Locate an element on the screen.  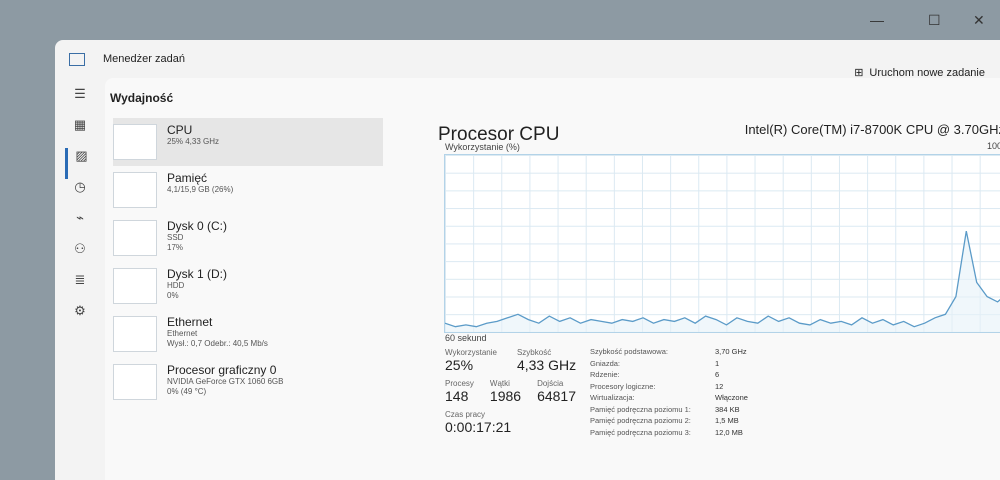
spec-key: Wirtualizacja: is located at coordinates (612, 397).